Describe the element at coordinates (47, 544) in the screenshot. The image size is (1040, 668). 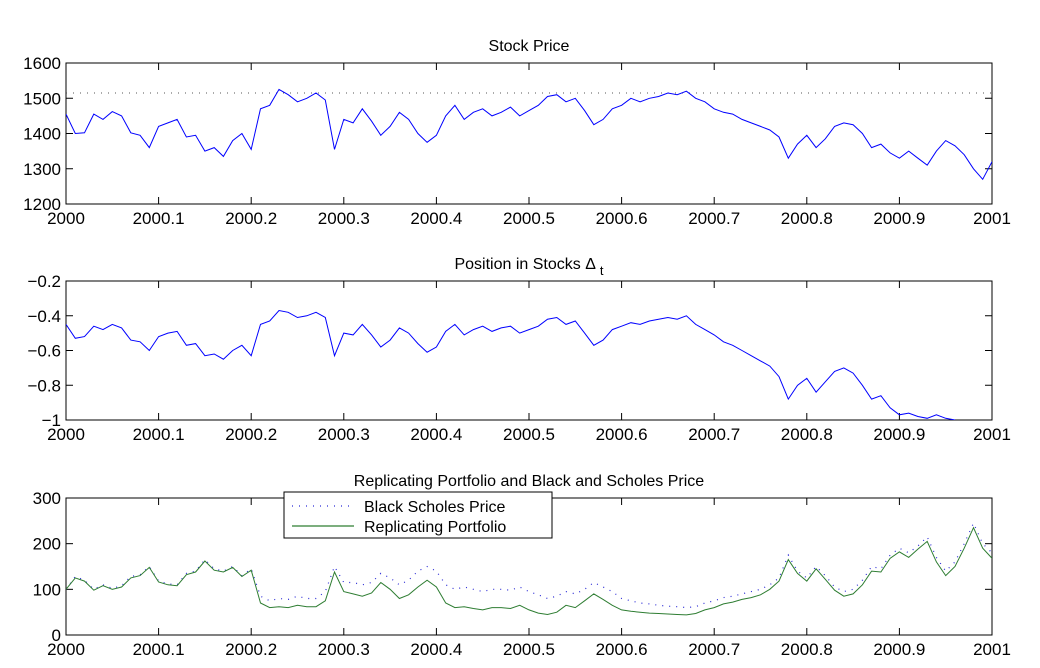
I see `y-tick-label: 200` at that location.